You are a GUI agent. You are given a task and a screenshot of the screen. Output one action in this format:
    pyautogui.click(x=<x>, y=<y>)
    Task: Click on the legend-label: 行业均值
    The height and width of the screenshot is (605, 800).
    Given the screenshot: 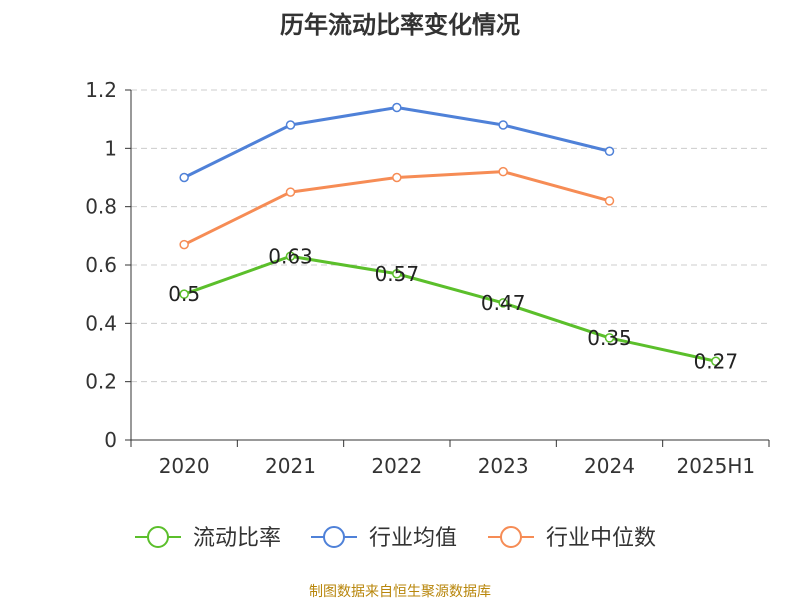 What is the action you would take?
    pyautogui.click(x=413, y=538)
    